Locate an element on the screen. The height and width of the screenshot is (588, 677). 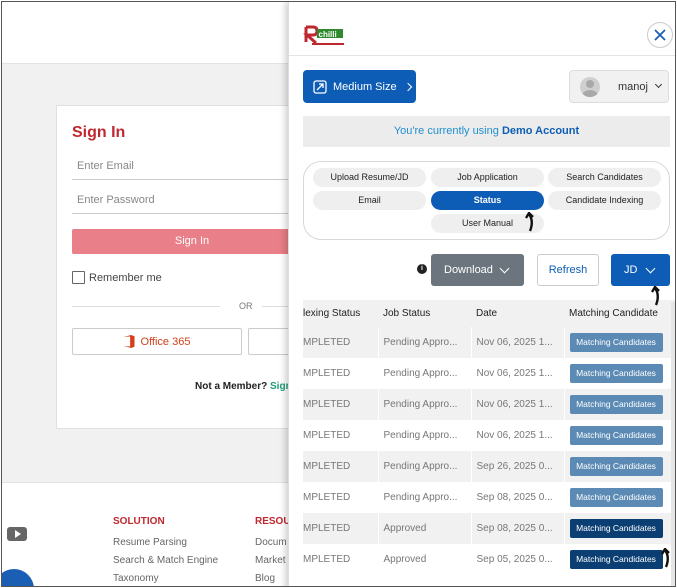
toolbar: i Download Refresh JD is located at coordinates (482, 270).